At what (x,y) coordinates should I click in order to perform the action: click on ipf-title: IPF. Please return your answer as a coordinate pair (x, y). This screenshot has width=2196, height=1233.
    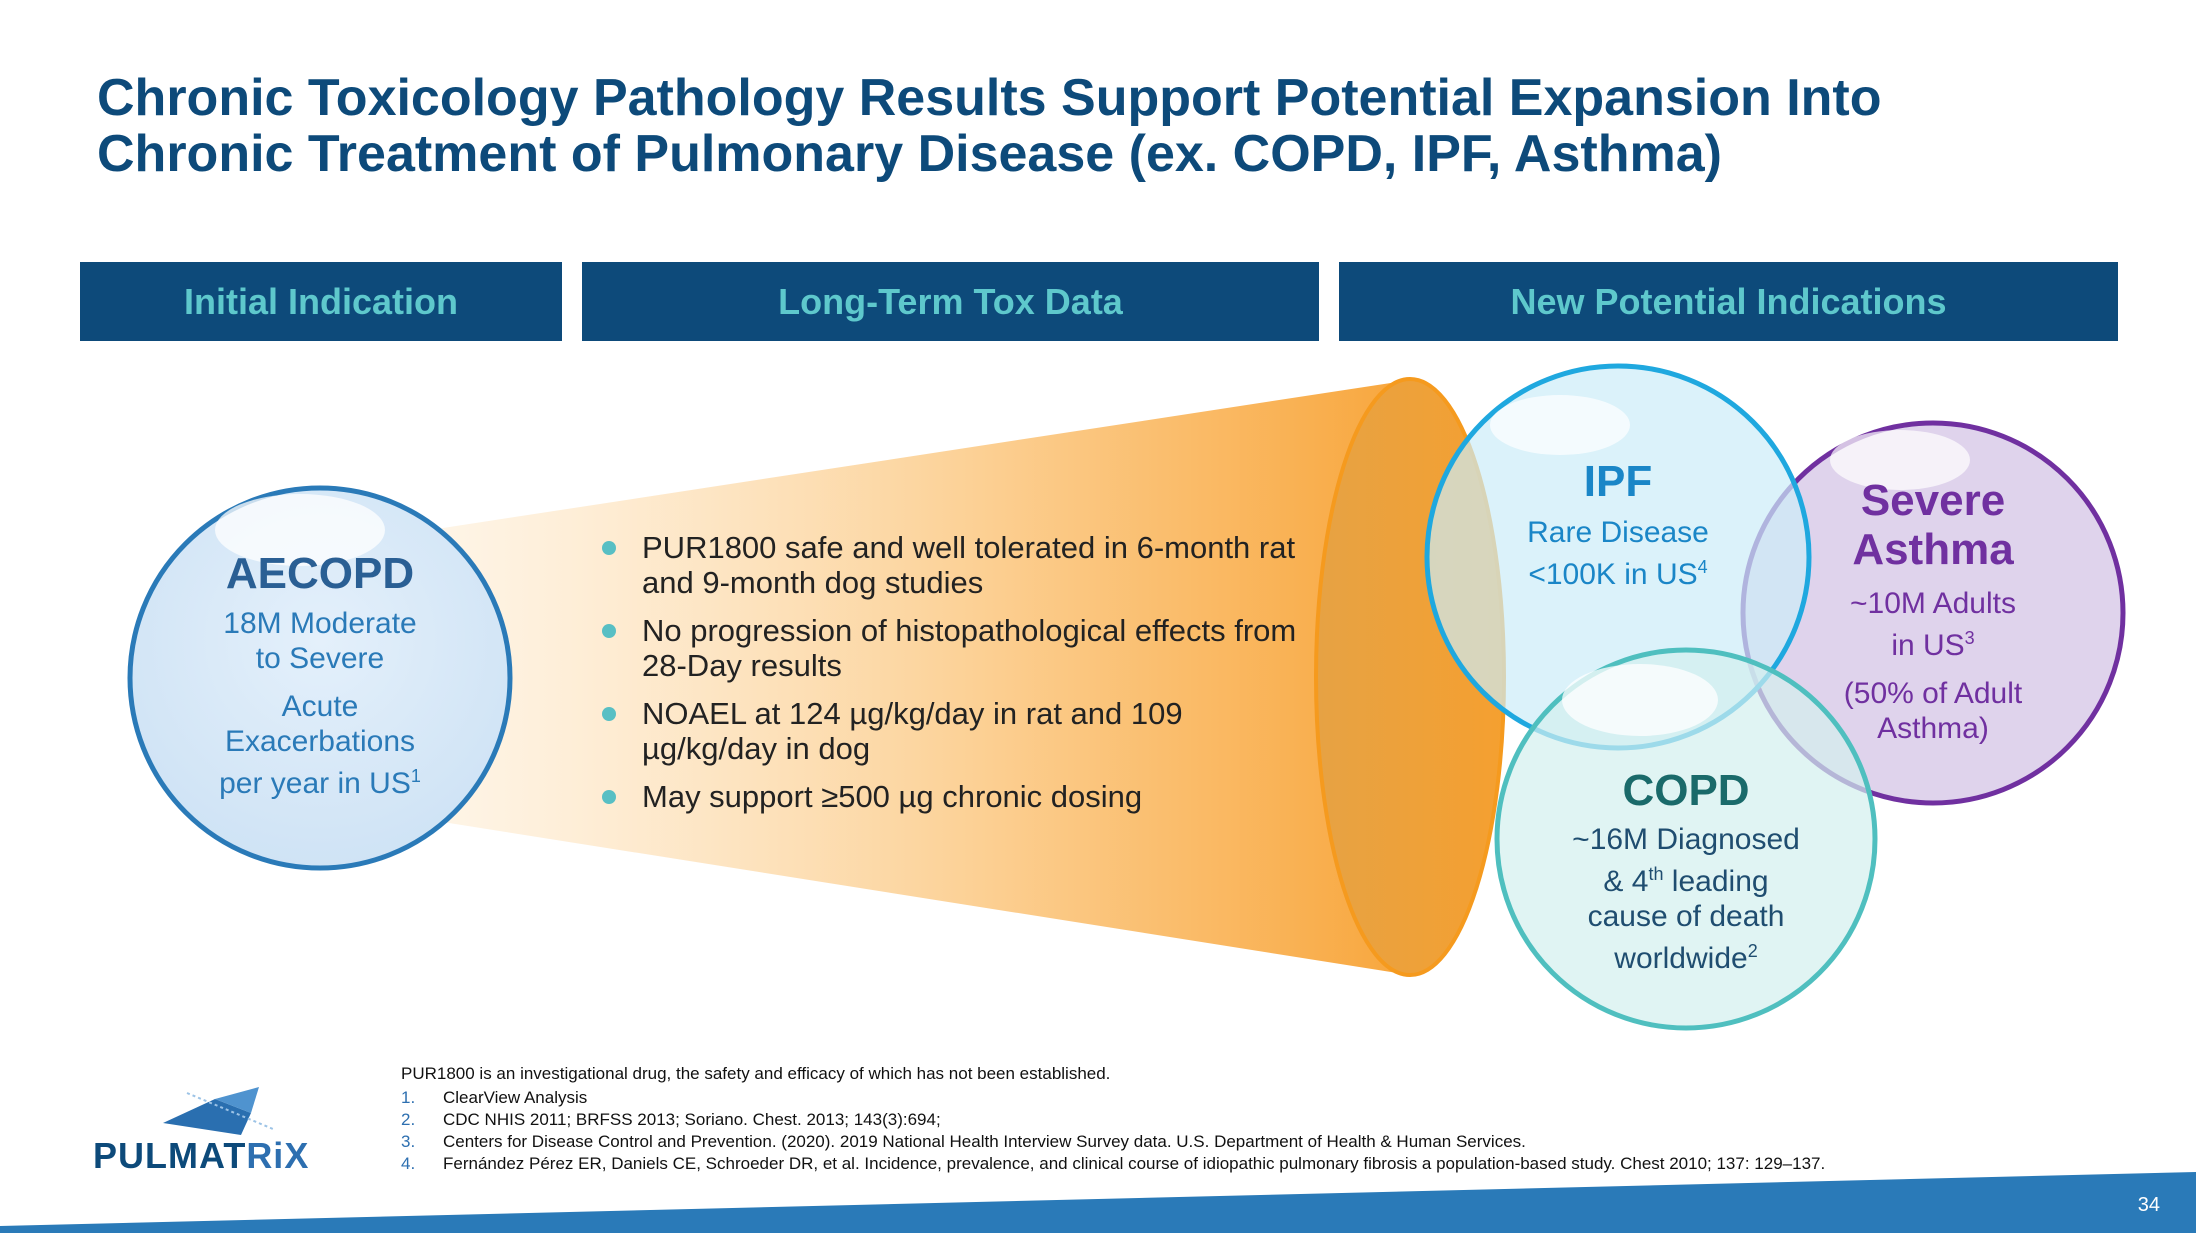
    Looking at the image, I should click on (1618, 481).